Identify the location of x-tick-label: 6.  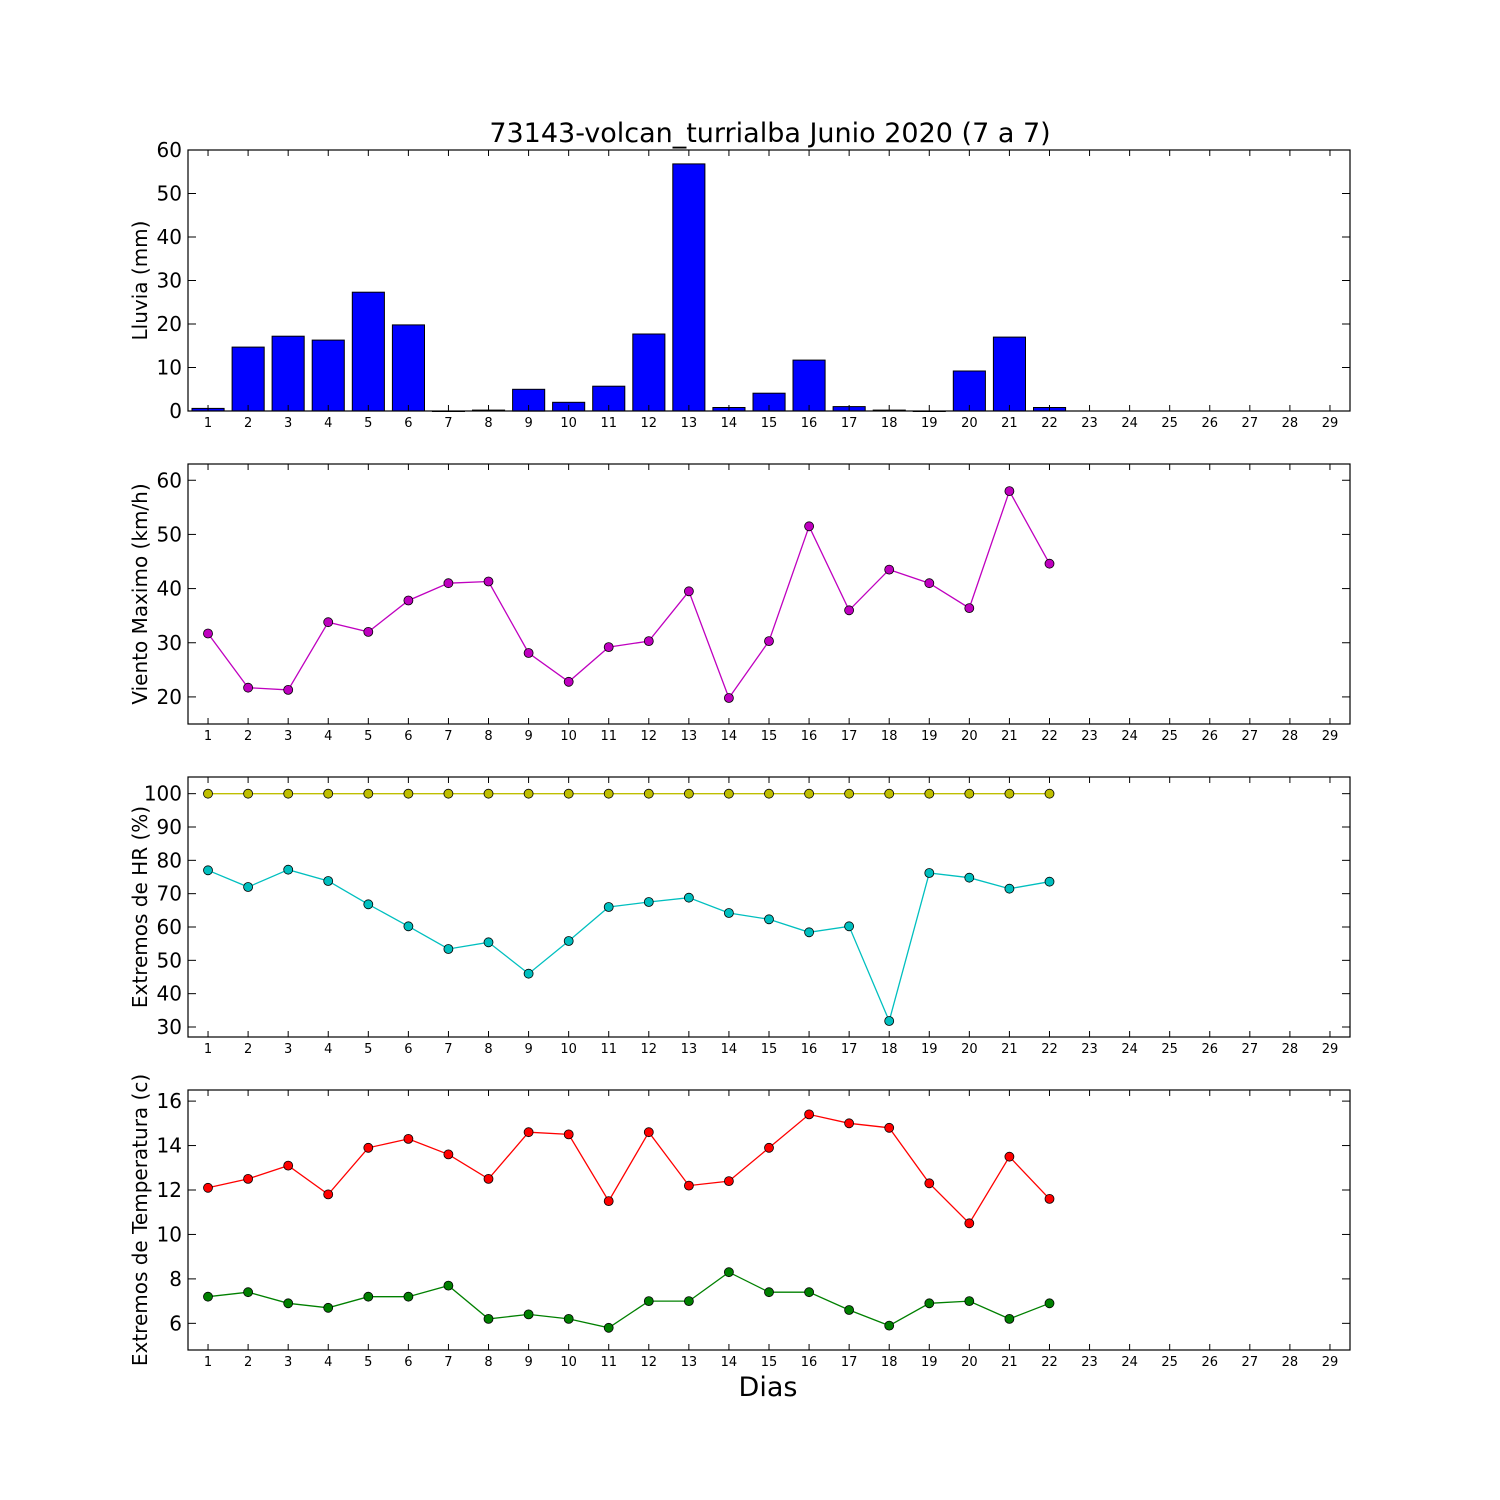
(408, 1362).